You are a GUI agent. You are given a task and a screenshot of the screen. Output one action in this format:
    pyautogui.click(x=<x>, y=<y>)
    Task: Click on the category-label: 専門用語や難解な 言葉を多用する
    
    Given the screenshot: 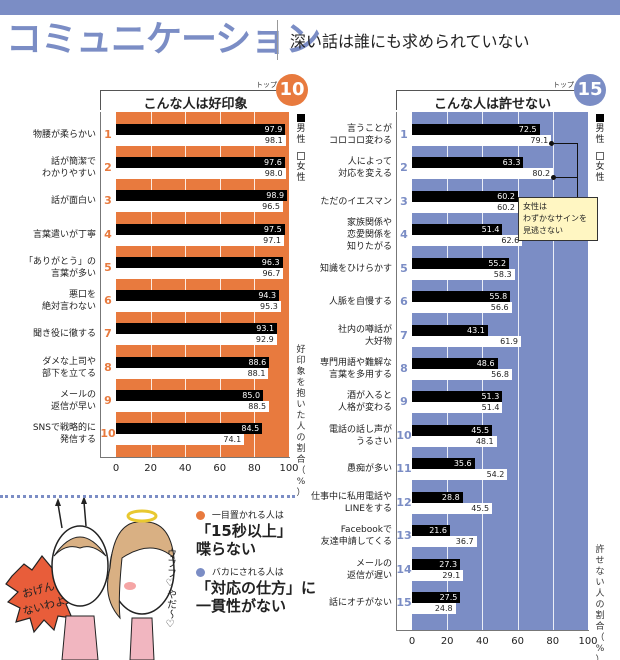 What is the action you would take?
    pyautogui.click(x=355, y=369)
    